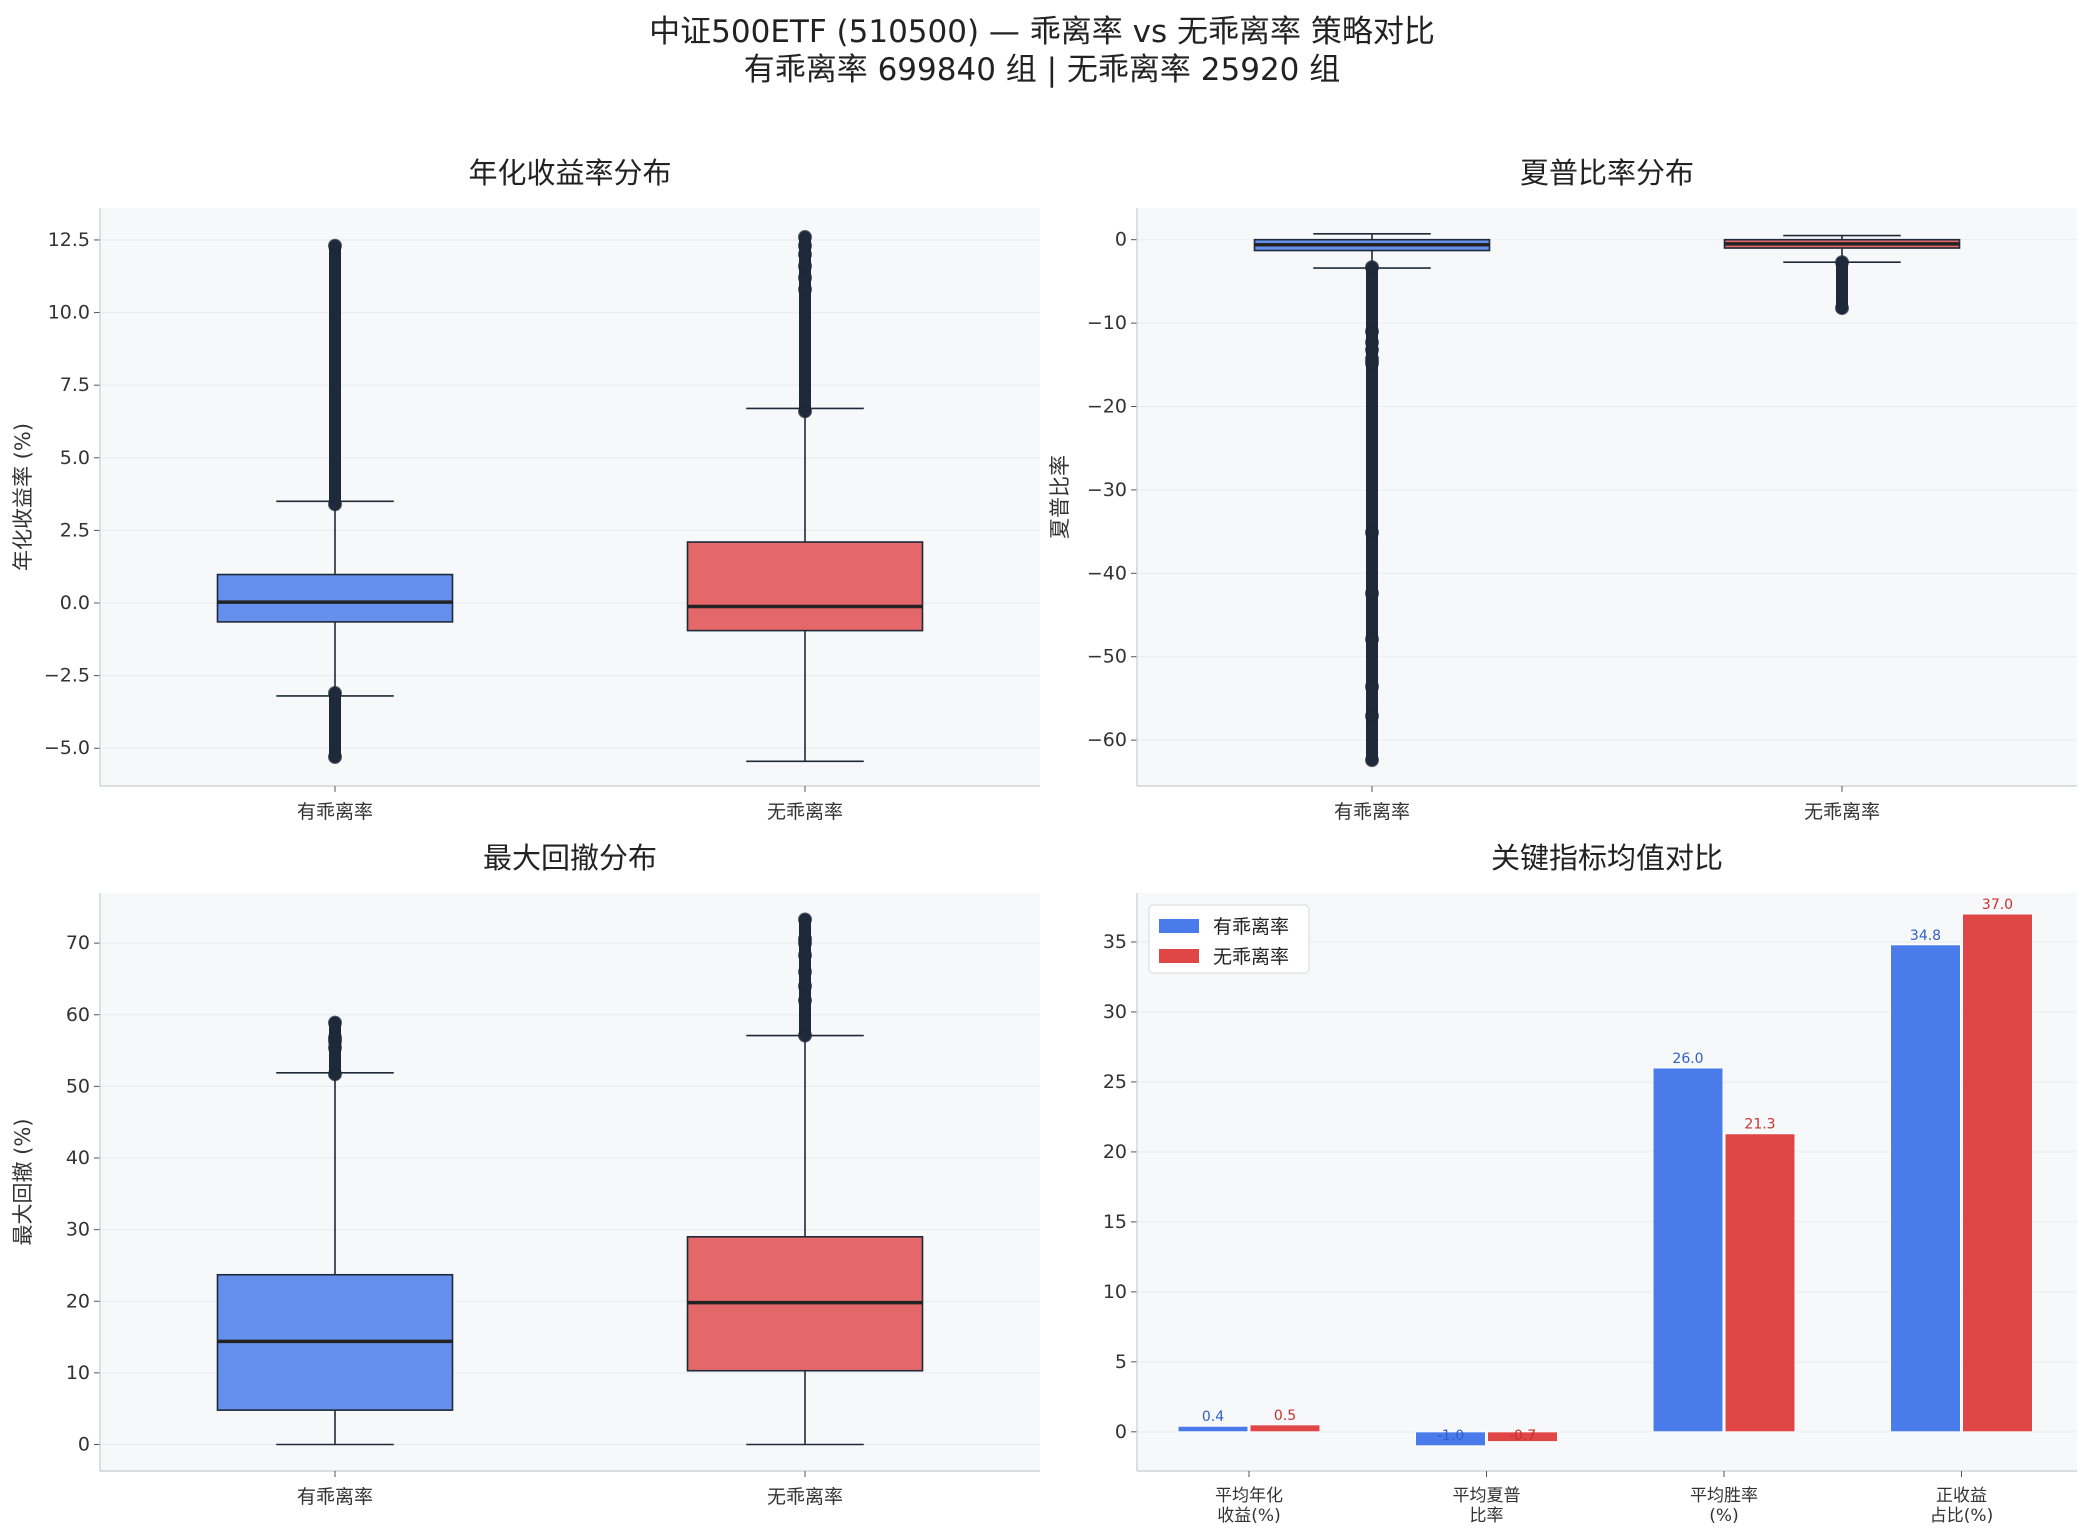 The width and height of the screenshot is (2085, 1535). Describe the element at coordinates (1724, 1496) in the screenshot. I see `x-tick-label: 平均胜率` at that location.